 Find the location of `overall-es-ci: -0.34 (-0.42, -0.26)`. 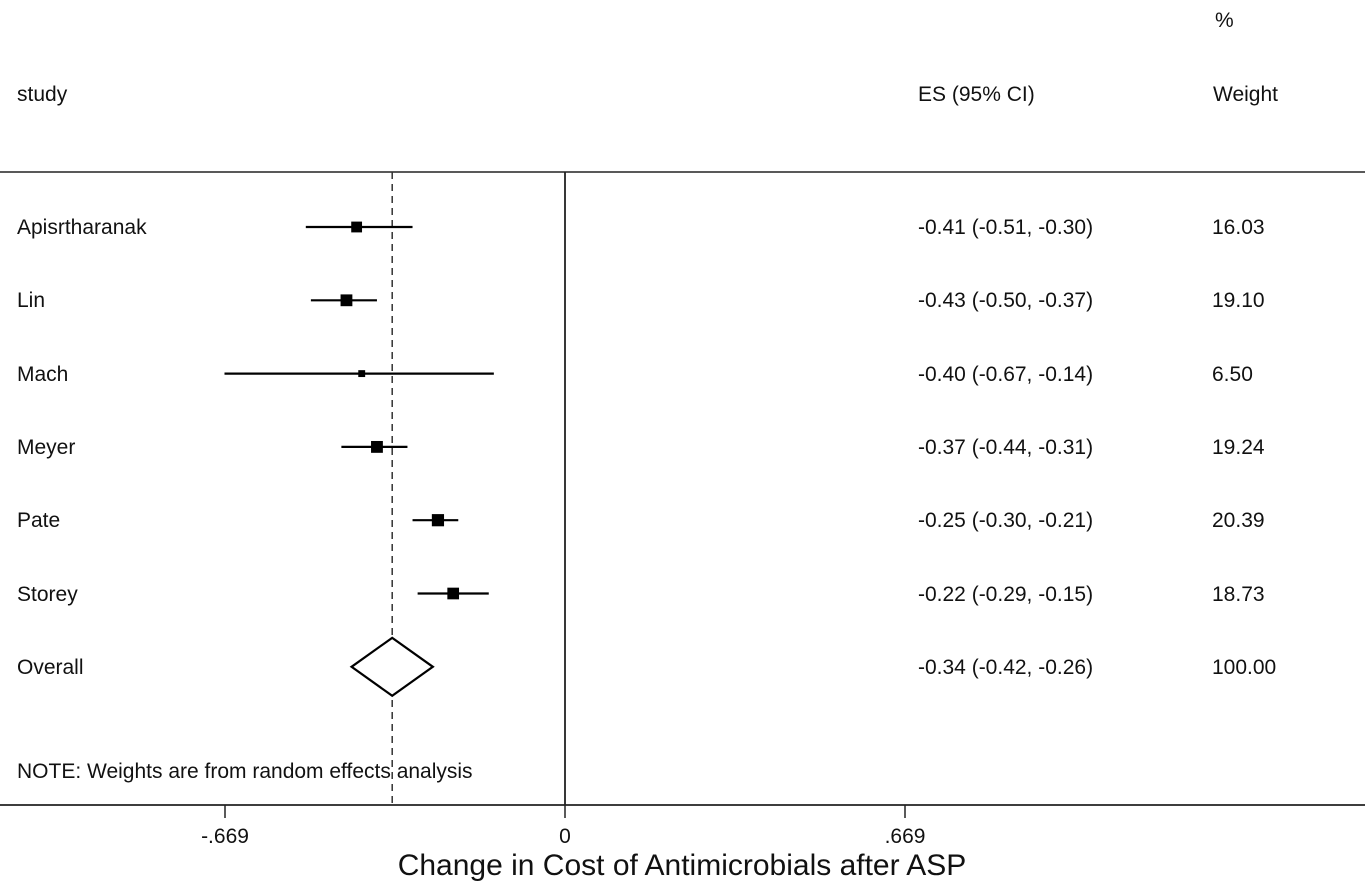

overall-es-ci: -0.34 (-0.42, -0.26) is located at coordinates (1006, 667).